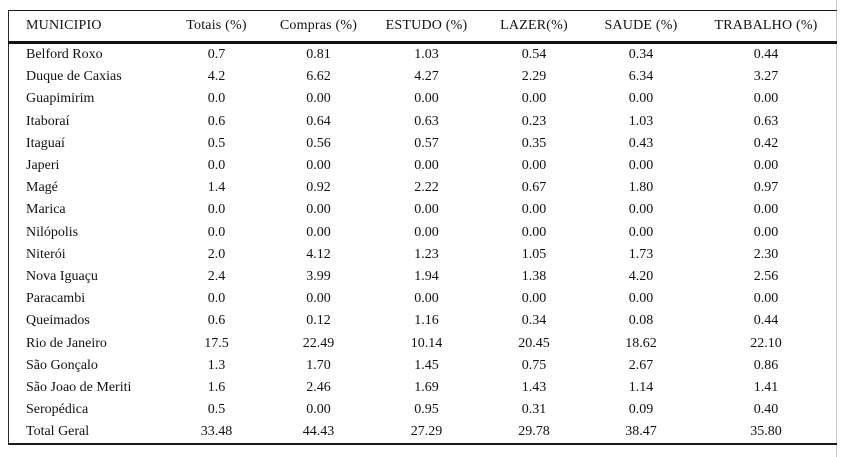  I want to click on compras-cell: 6.62, so click(318, 77).